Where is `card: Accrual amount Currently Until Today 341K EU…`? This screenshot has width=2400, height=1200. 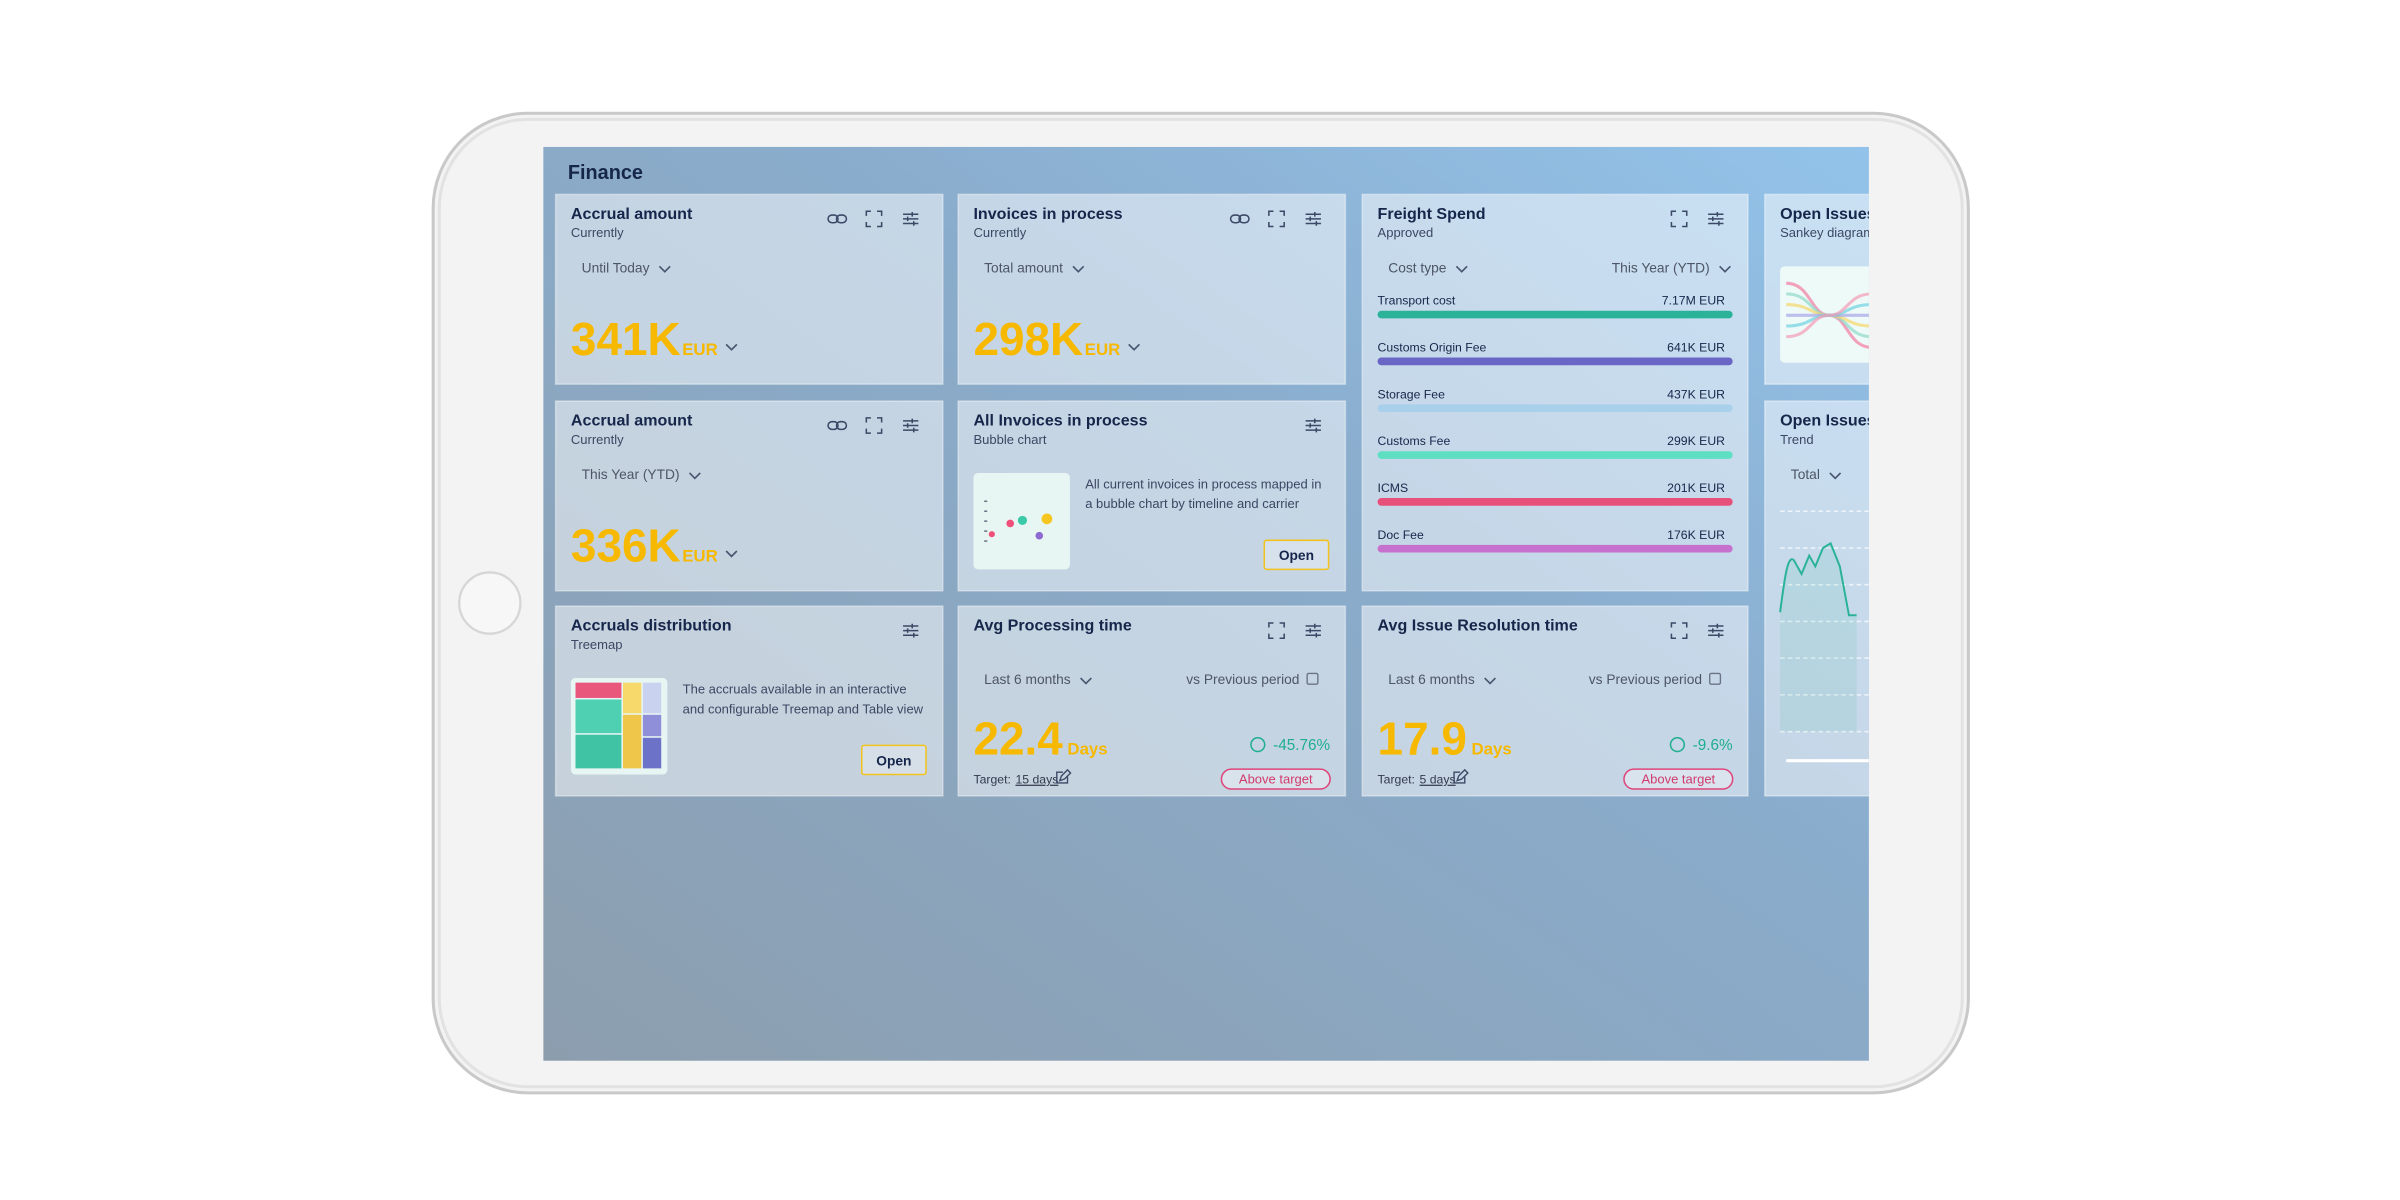
card: Accrual amount Currently Until Today 341K EU… is located at coordinates (749, 289).